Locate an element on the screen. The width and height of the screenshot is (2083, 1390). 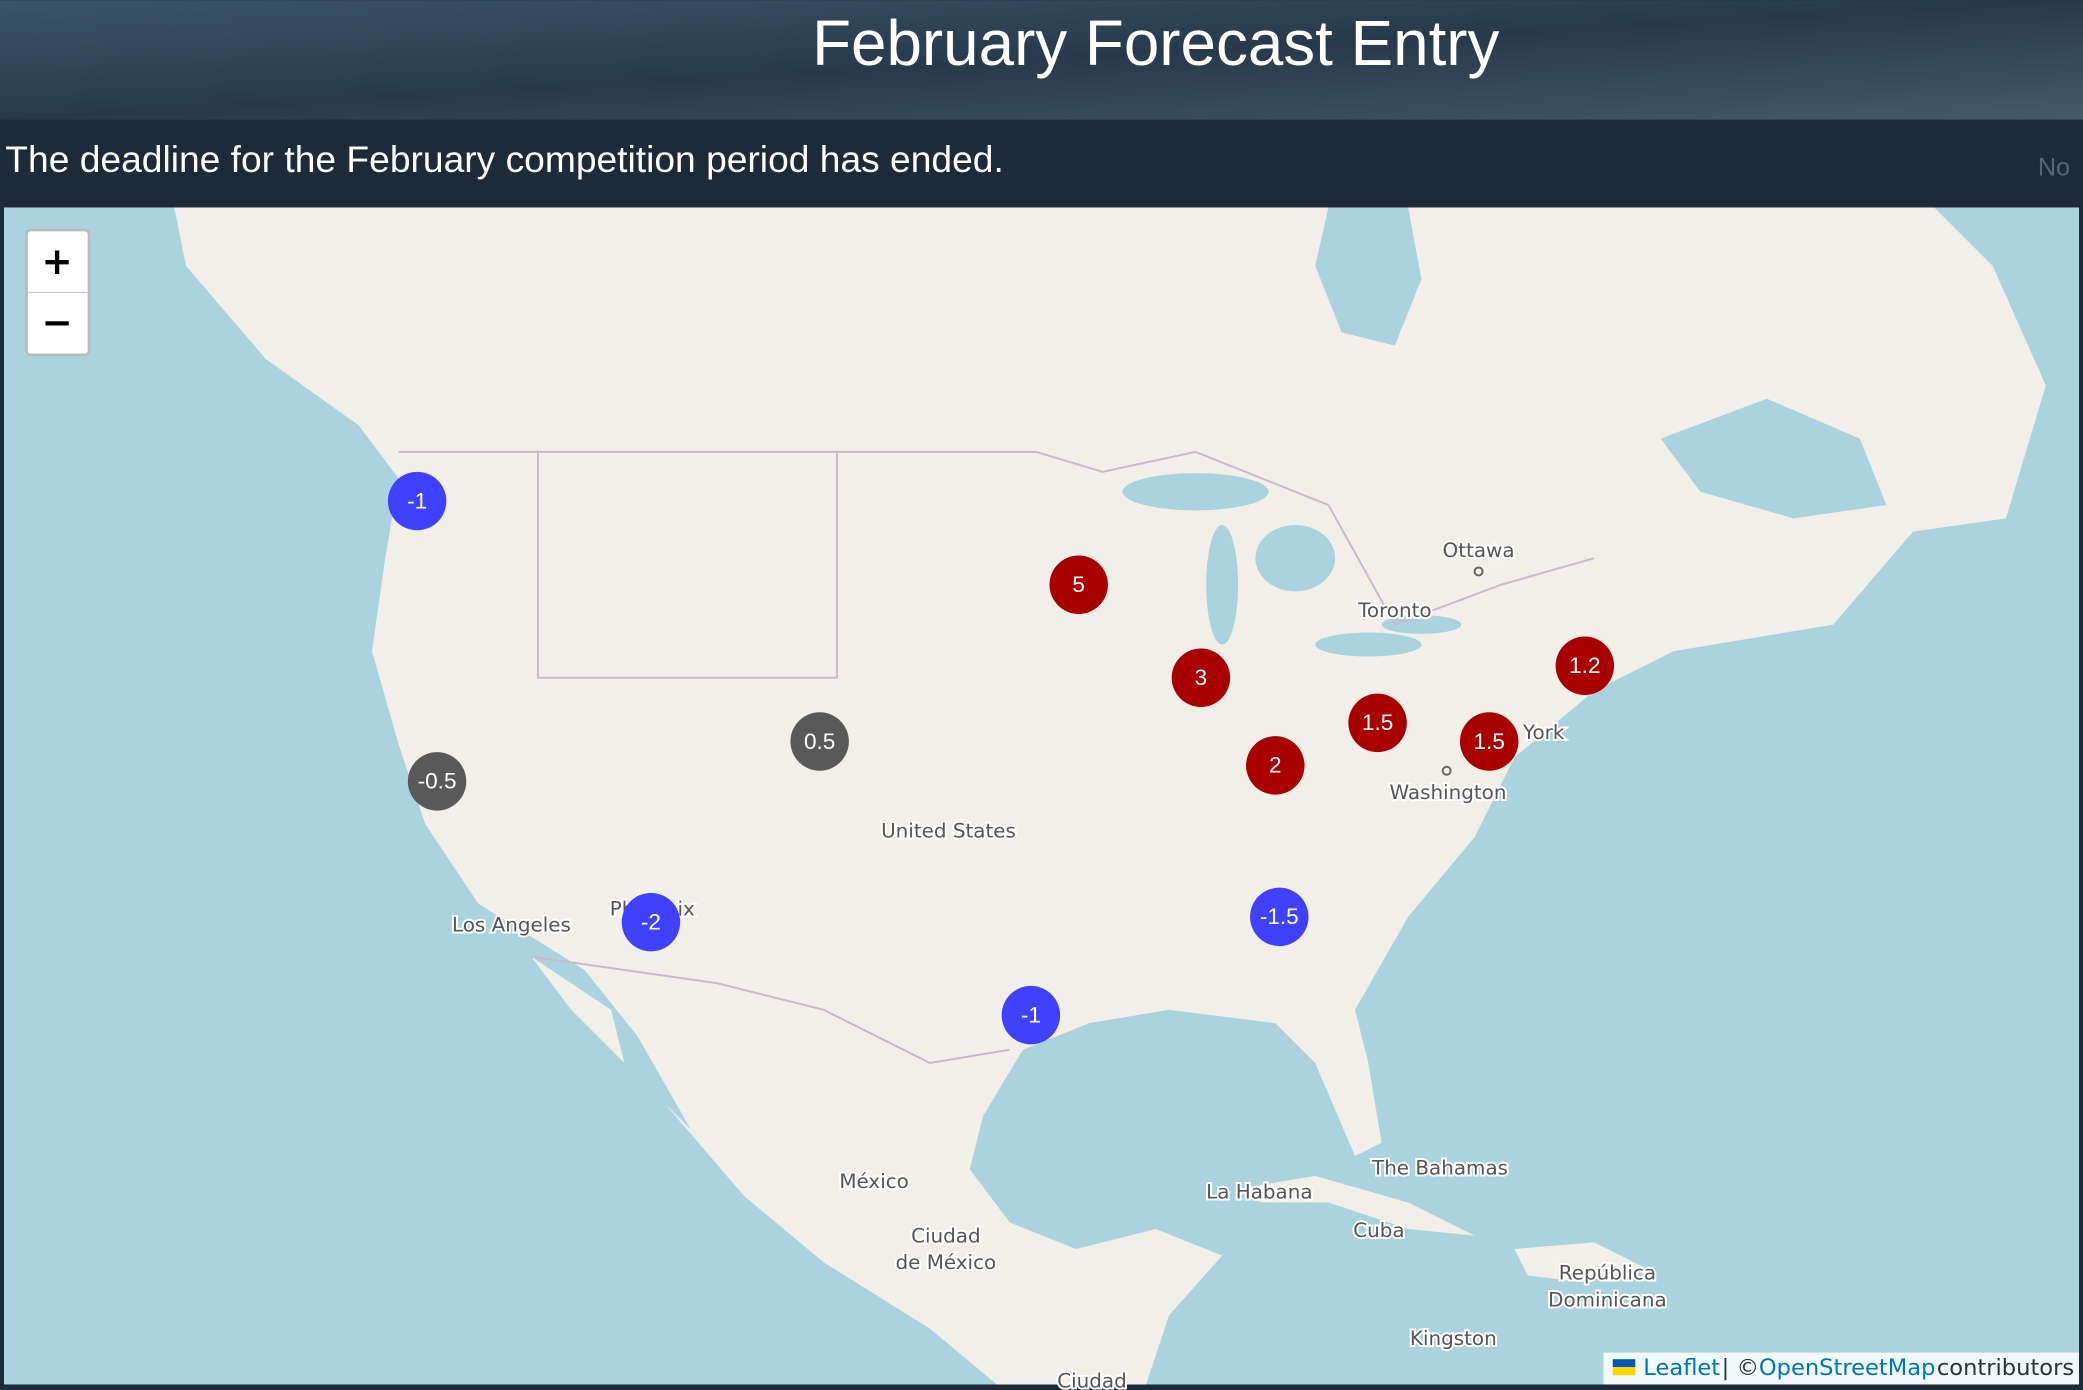
marker-label: 0.5 is located at coordinates (819, 741).